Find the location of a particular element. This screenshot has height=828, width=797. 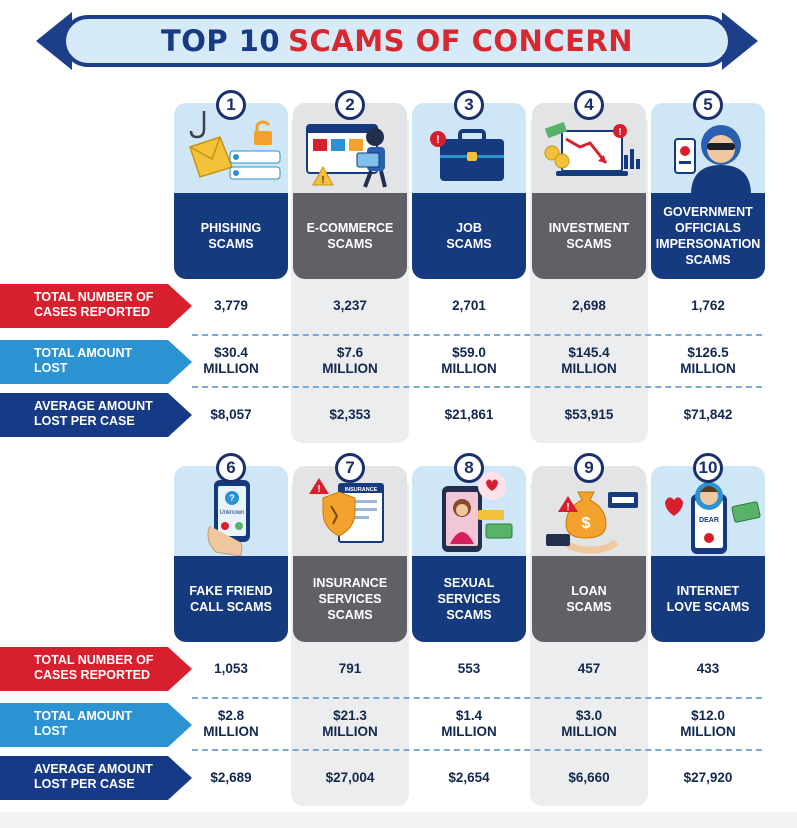

value-cases: 3,779 is located at coordinates (231, 305).